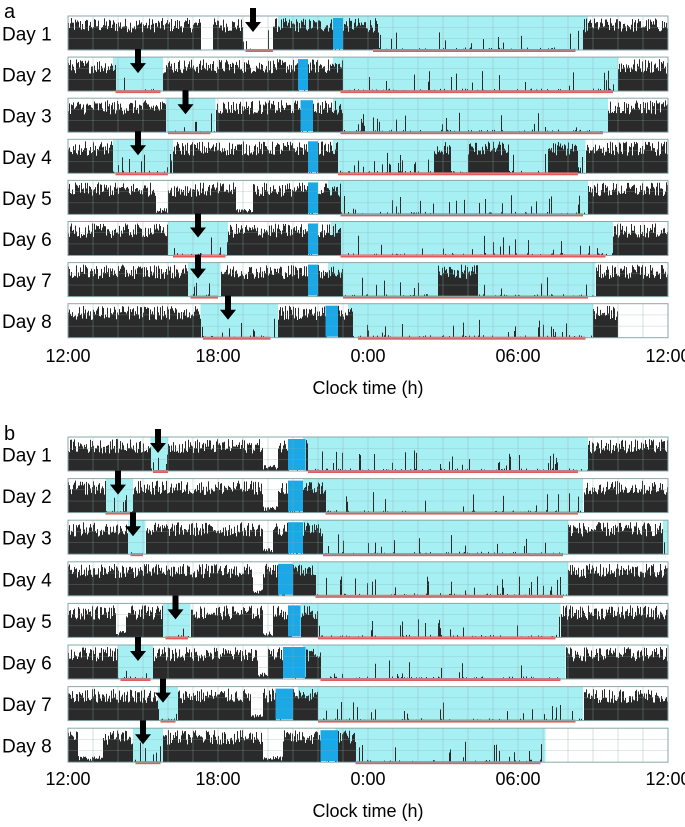  I want to click on day-row: Day 6, so click(335, 235).